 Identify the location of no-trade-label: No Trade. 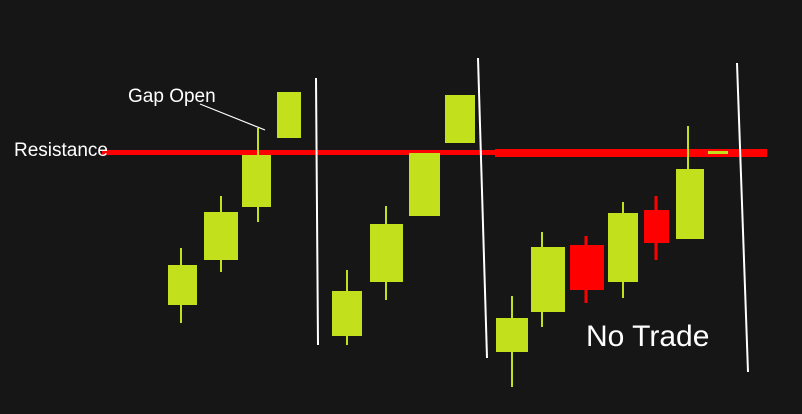
(647, 336).